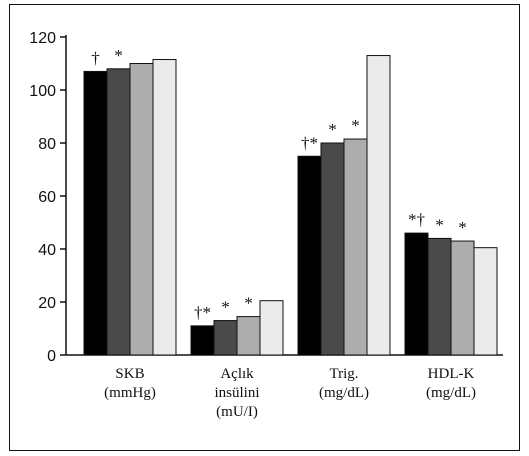  What do you see at coordinates (237, 412) in the screenshot?
I see `category-label: (mU/I)` at bounding box center [237, 412].